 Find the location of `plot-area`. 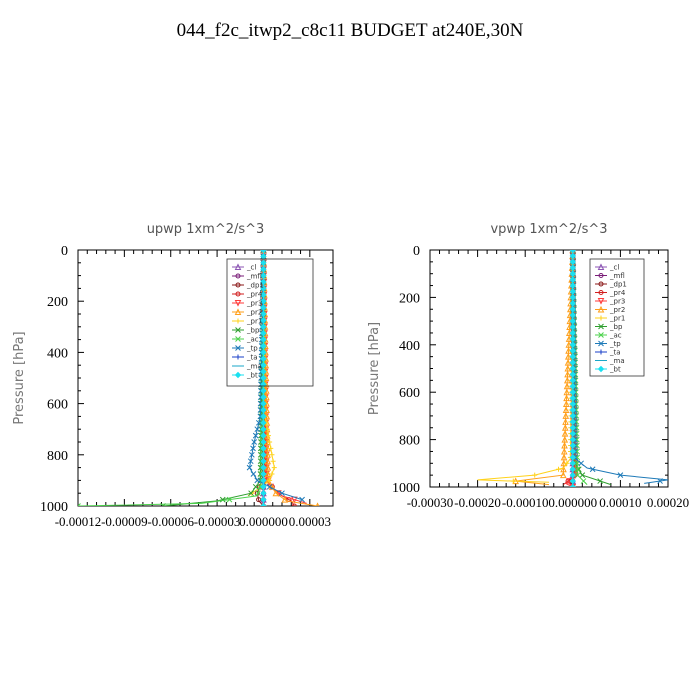

plot-area is located at coordinates (199, 378).